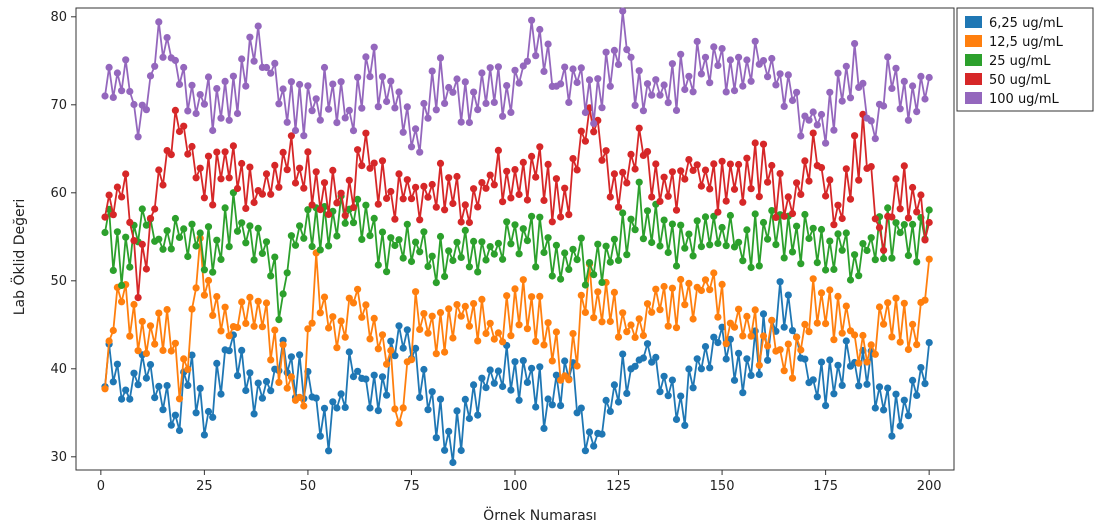 This screenshot has width=1097, height=531. What do you see at coordinates (58, 369) in the screenshot?
I see `y-tick-label: 40` at bounding box center [58, 369].